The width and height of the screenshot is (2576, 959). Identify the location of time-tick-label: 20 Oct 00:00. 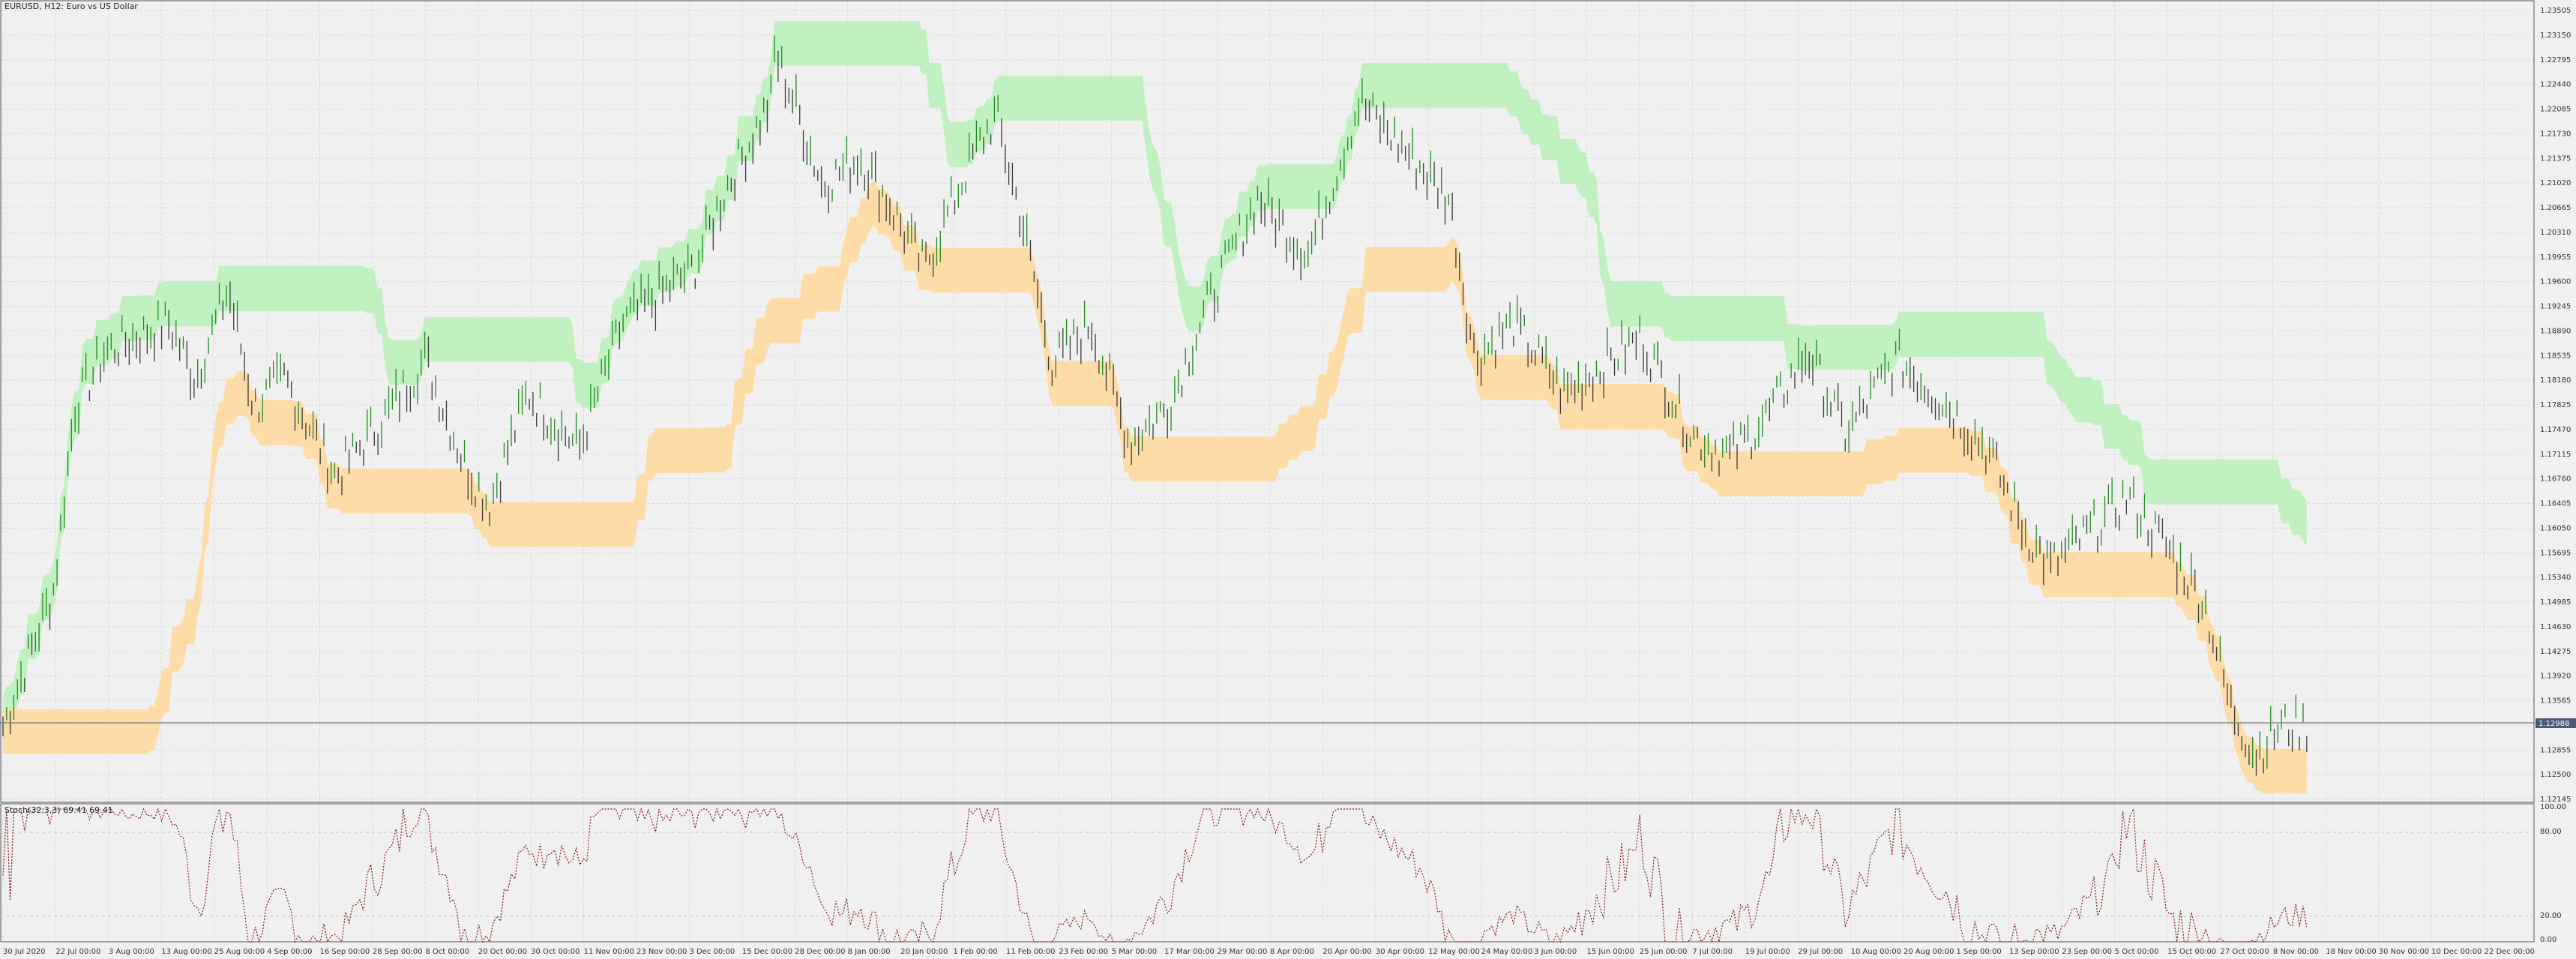
(502, 952).